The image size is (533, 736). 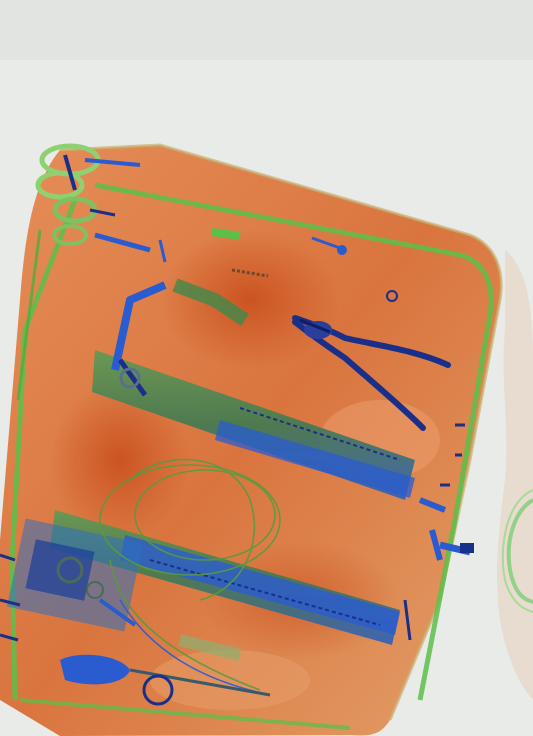 I want to click on bottom-rail, so click(x=165, y=665).